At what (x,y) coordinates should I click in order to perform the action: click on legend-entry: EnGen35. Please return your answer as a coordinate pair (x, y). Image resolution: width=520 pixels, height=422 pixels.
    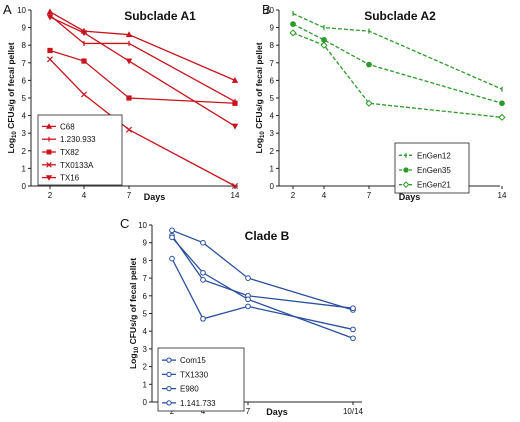
    Looking at the image, I should click on (434, 170).